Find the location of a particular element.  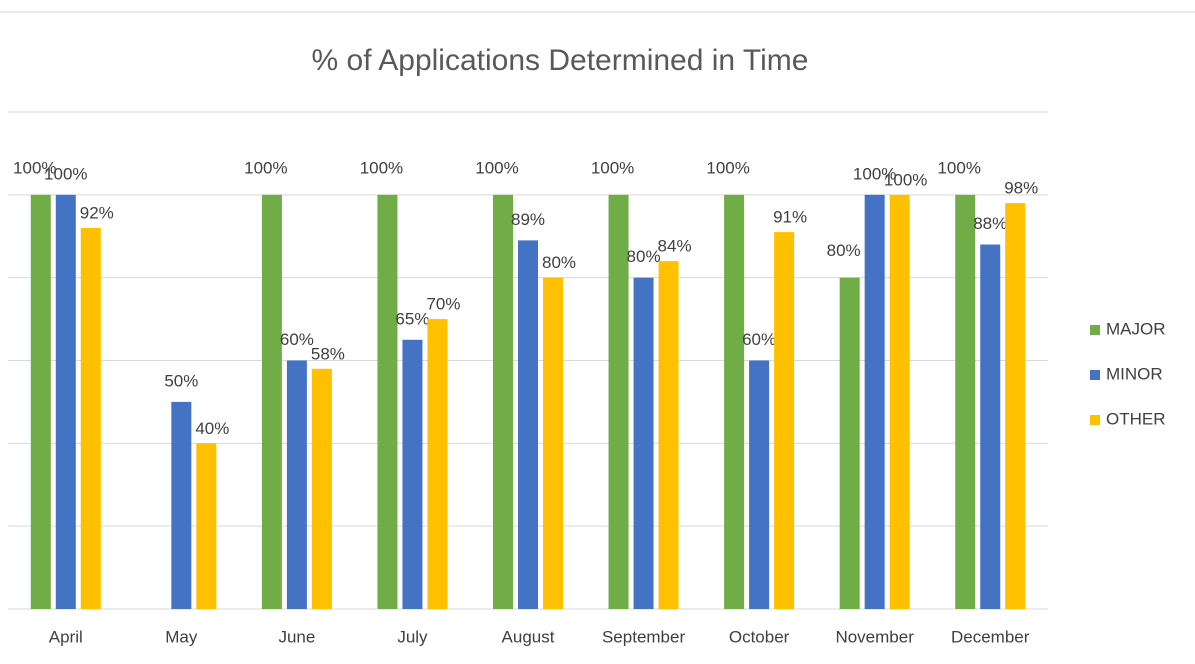

x-tick-label: May is located at coordinates (181, 636).